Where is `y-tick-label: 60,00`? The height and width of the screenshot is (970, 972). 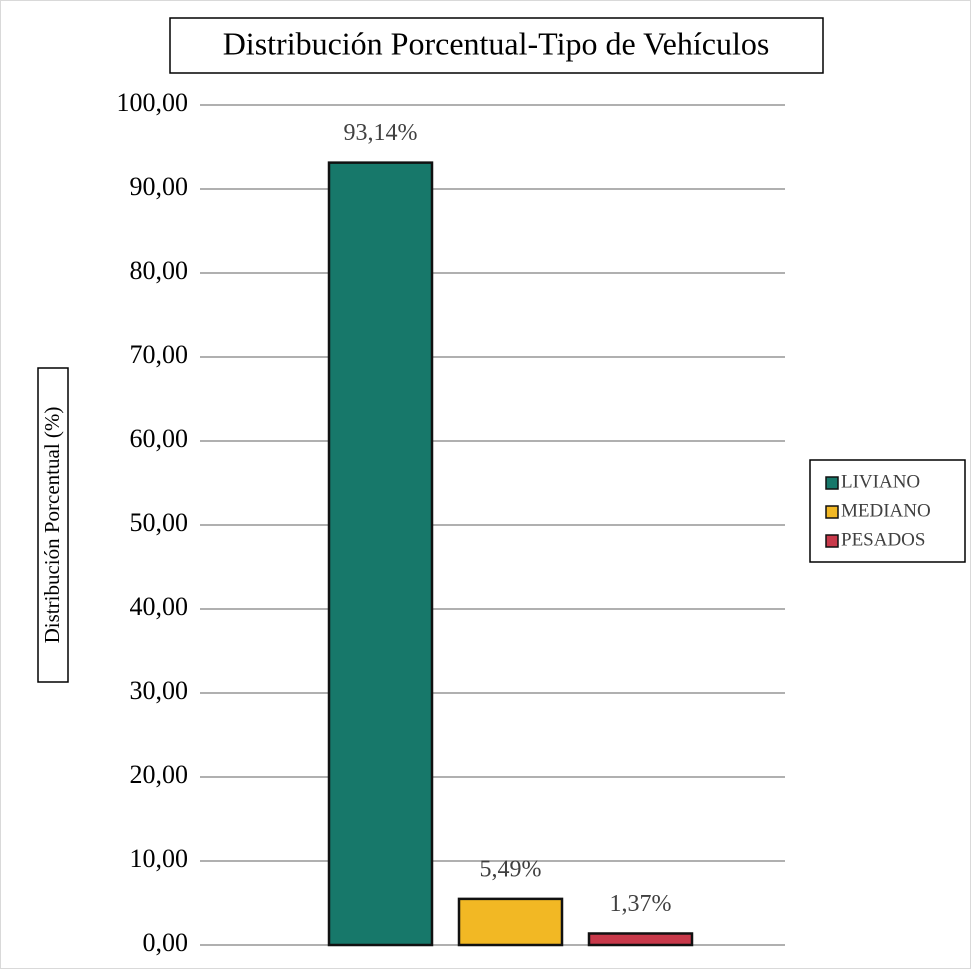 y-tick-label: 60,00 is located at coordinates (159, 438).